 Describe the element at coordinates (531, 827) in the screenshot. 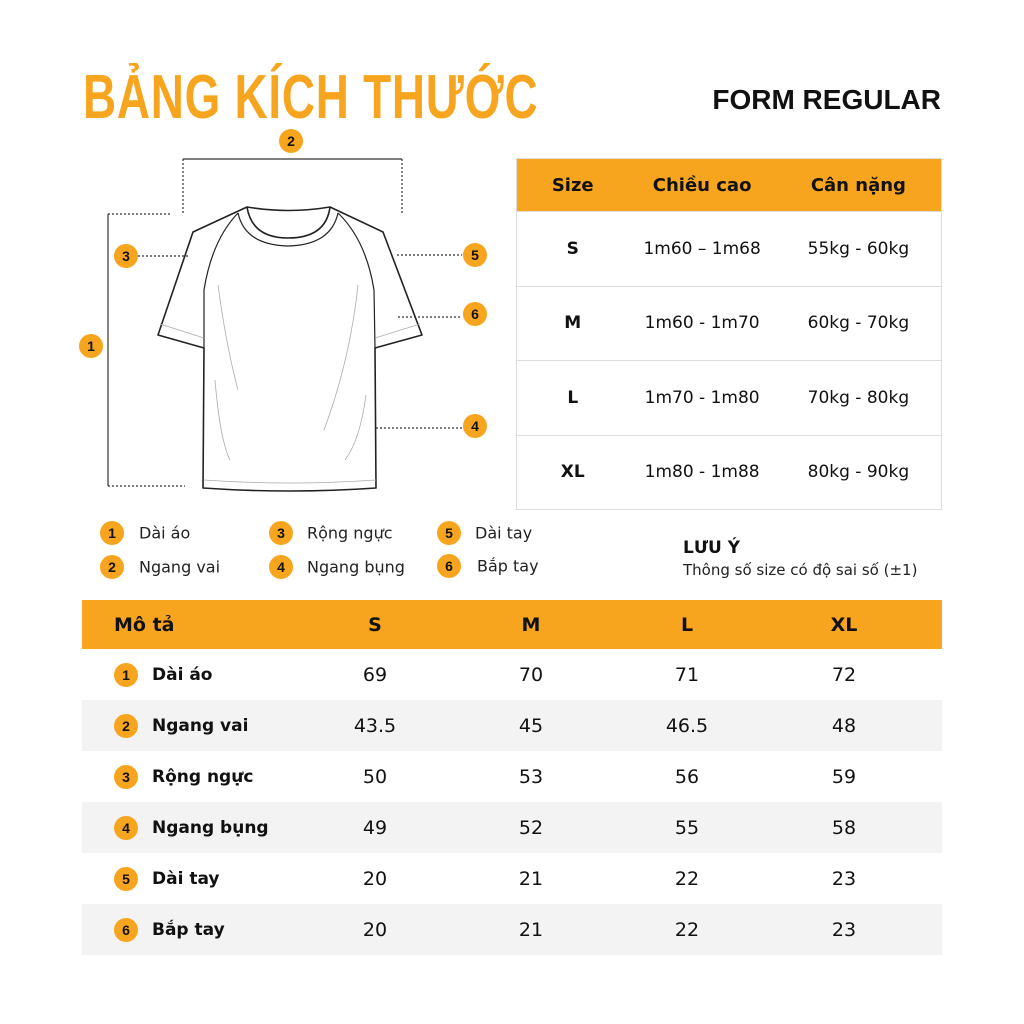

I see `row-value: 52` at that location.